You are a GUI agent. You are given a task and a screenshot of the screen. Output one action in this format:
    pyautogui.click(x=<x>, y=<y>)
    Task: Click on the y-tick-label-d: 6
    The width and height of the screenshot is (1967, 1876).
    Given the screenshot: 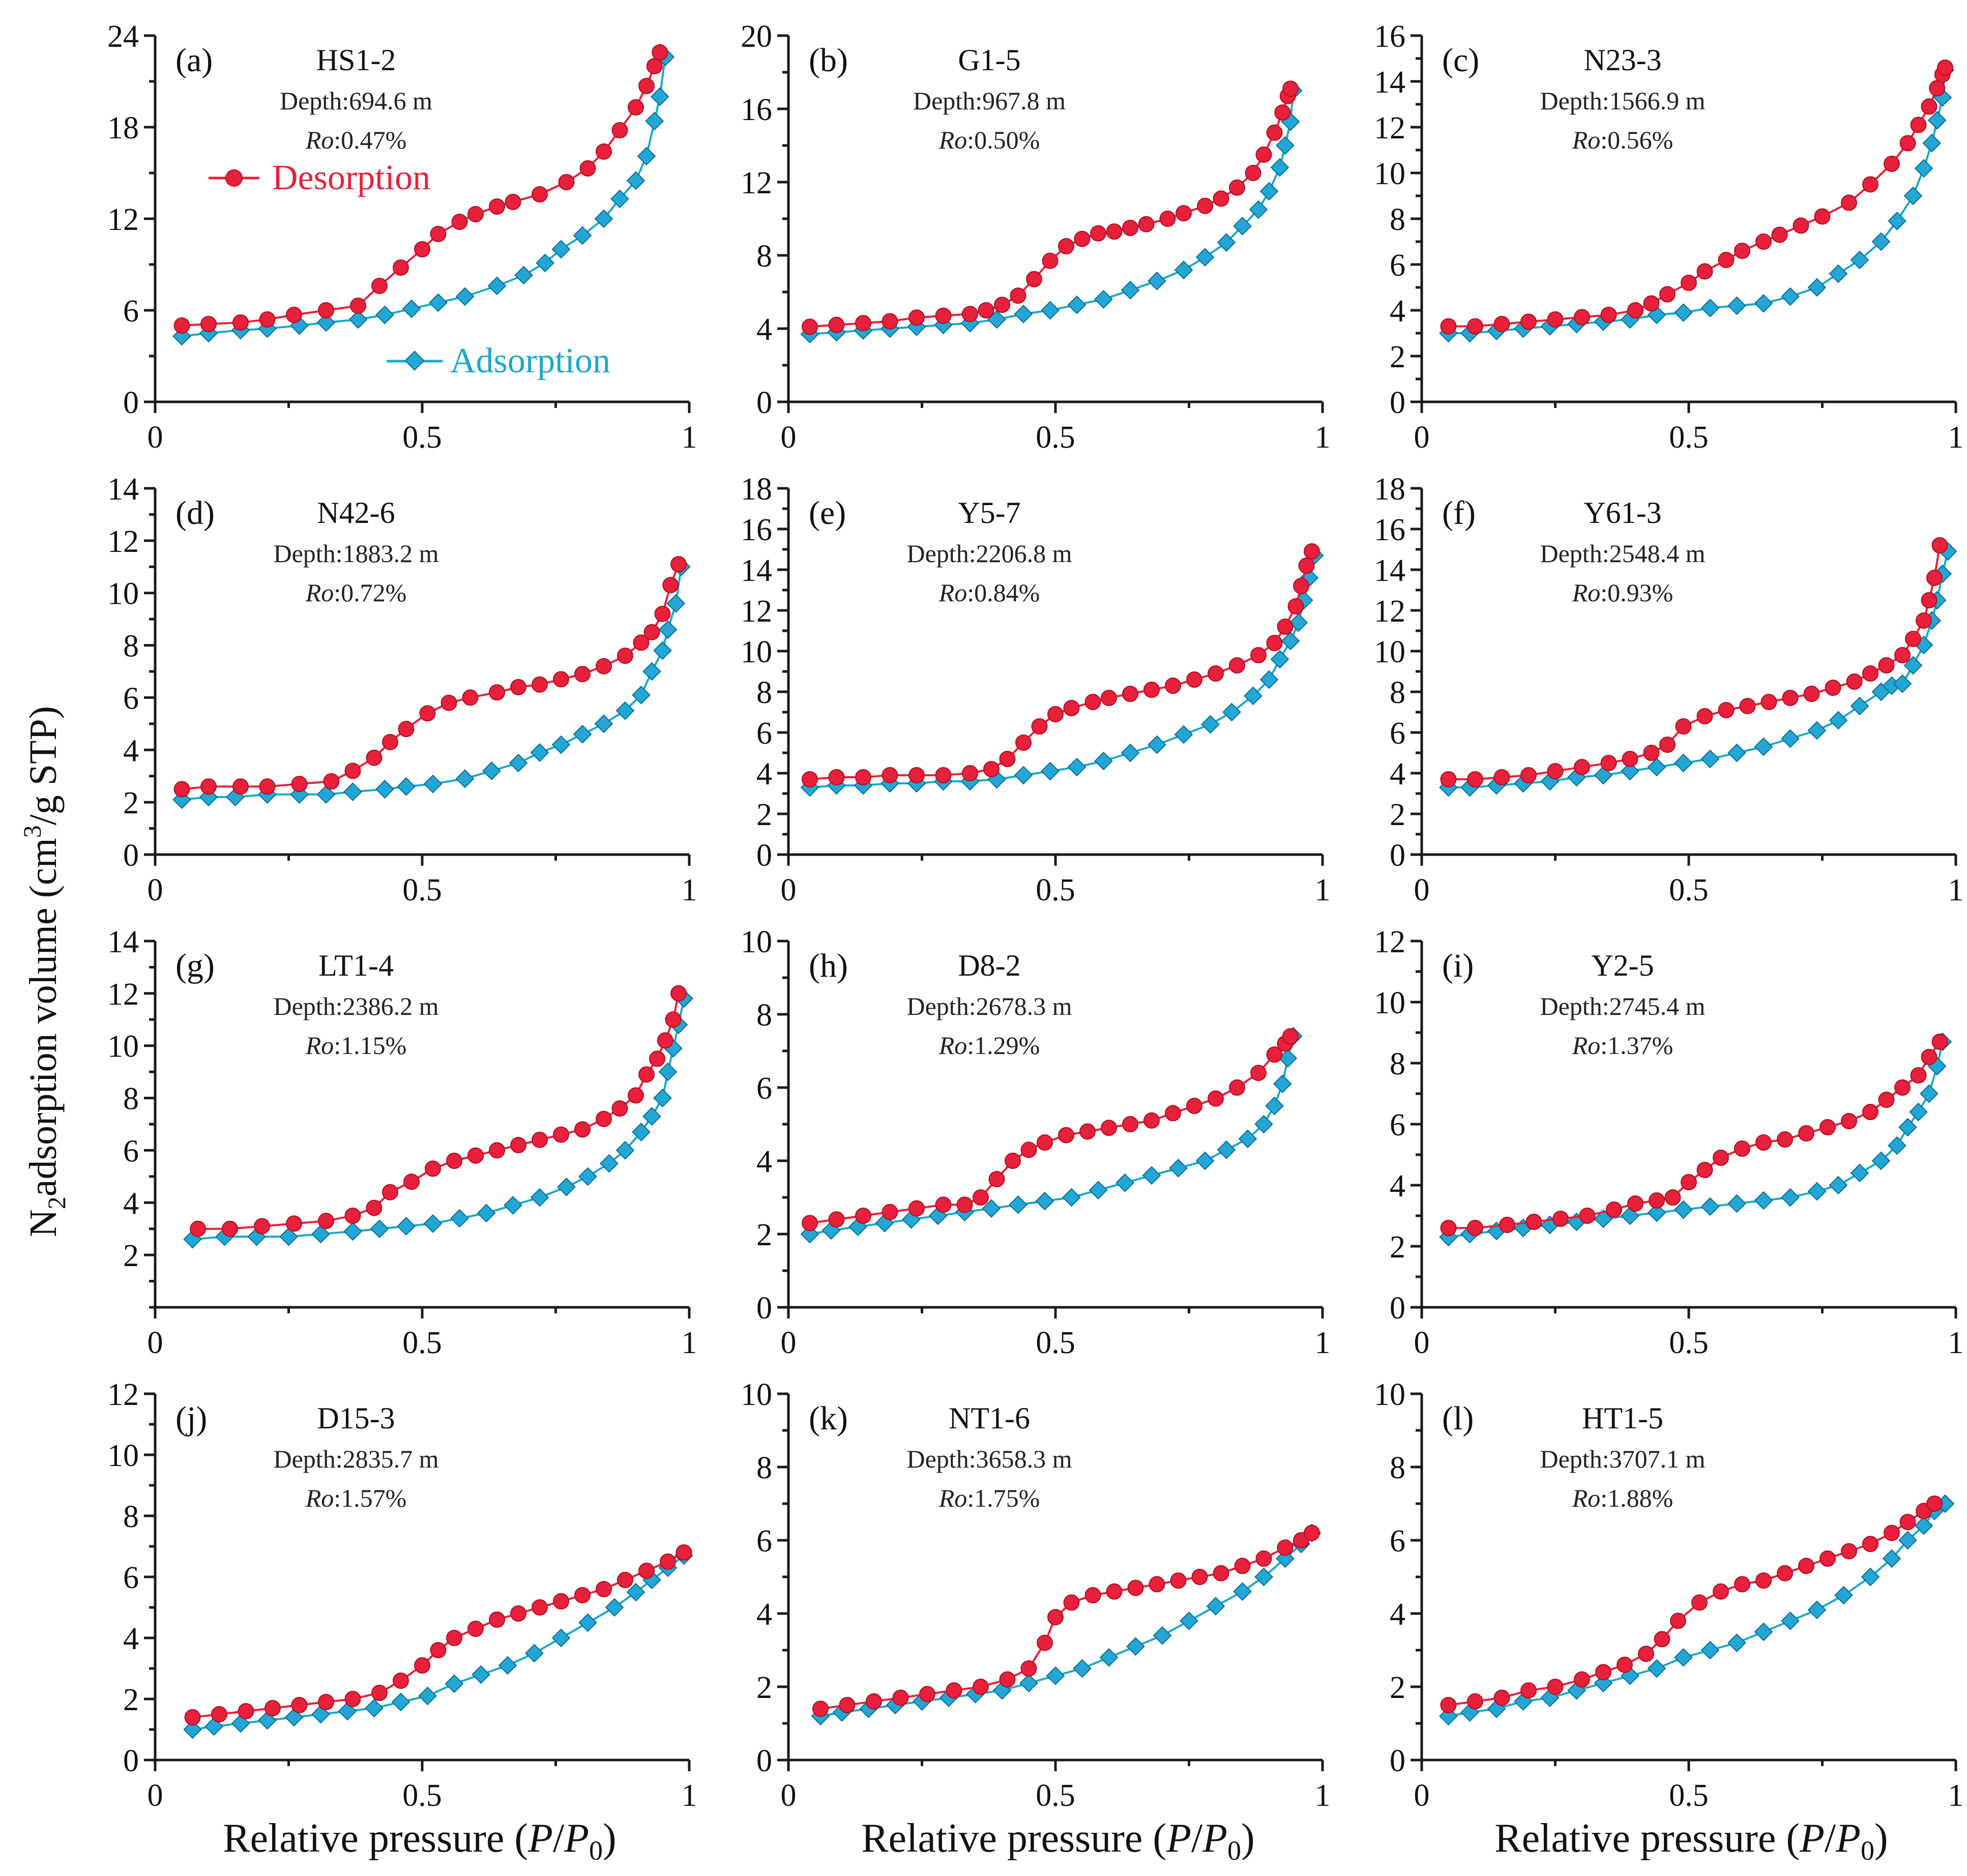 What is the action you would take?
    pyautogui.click(x=131, y=698)
    